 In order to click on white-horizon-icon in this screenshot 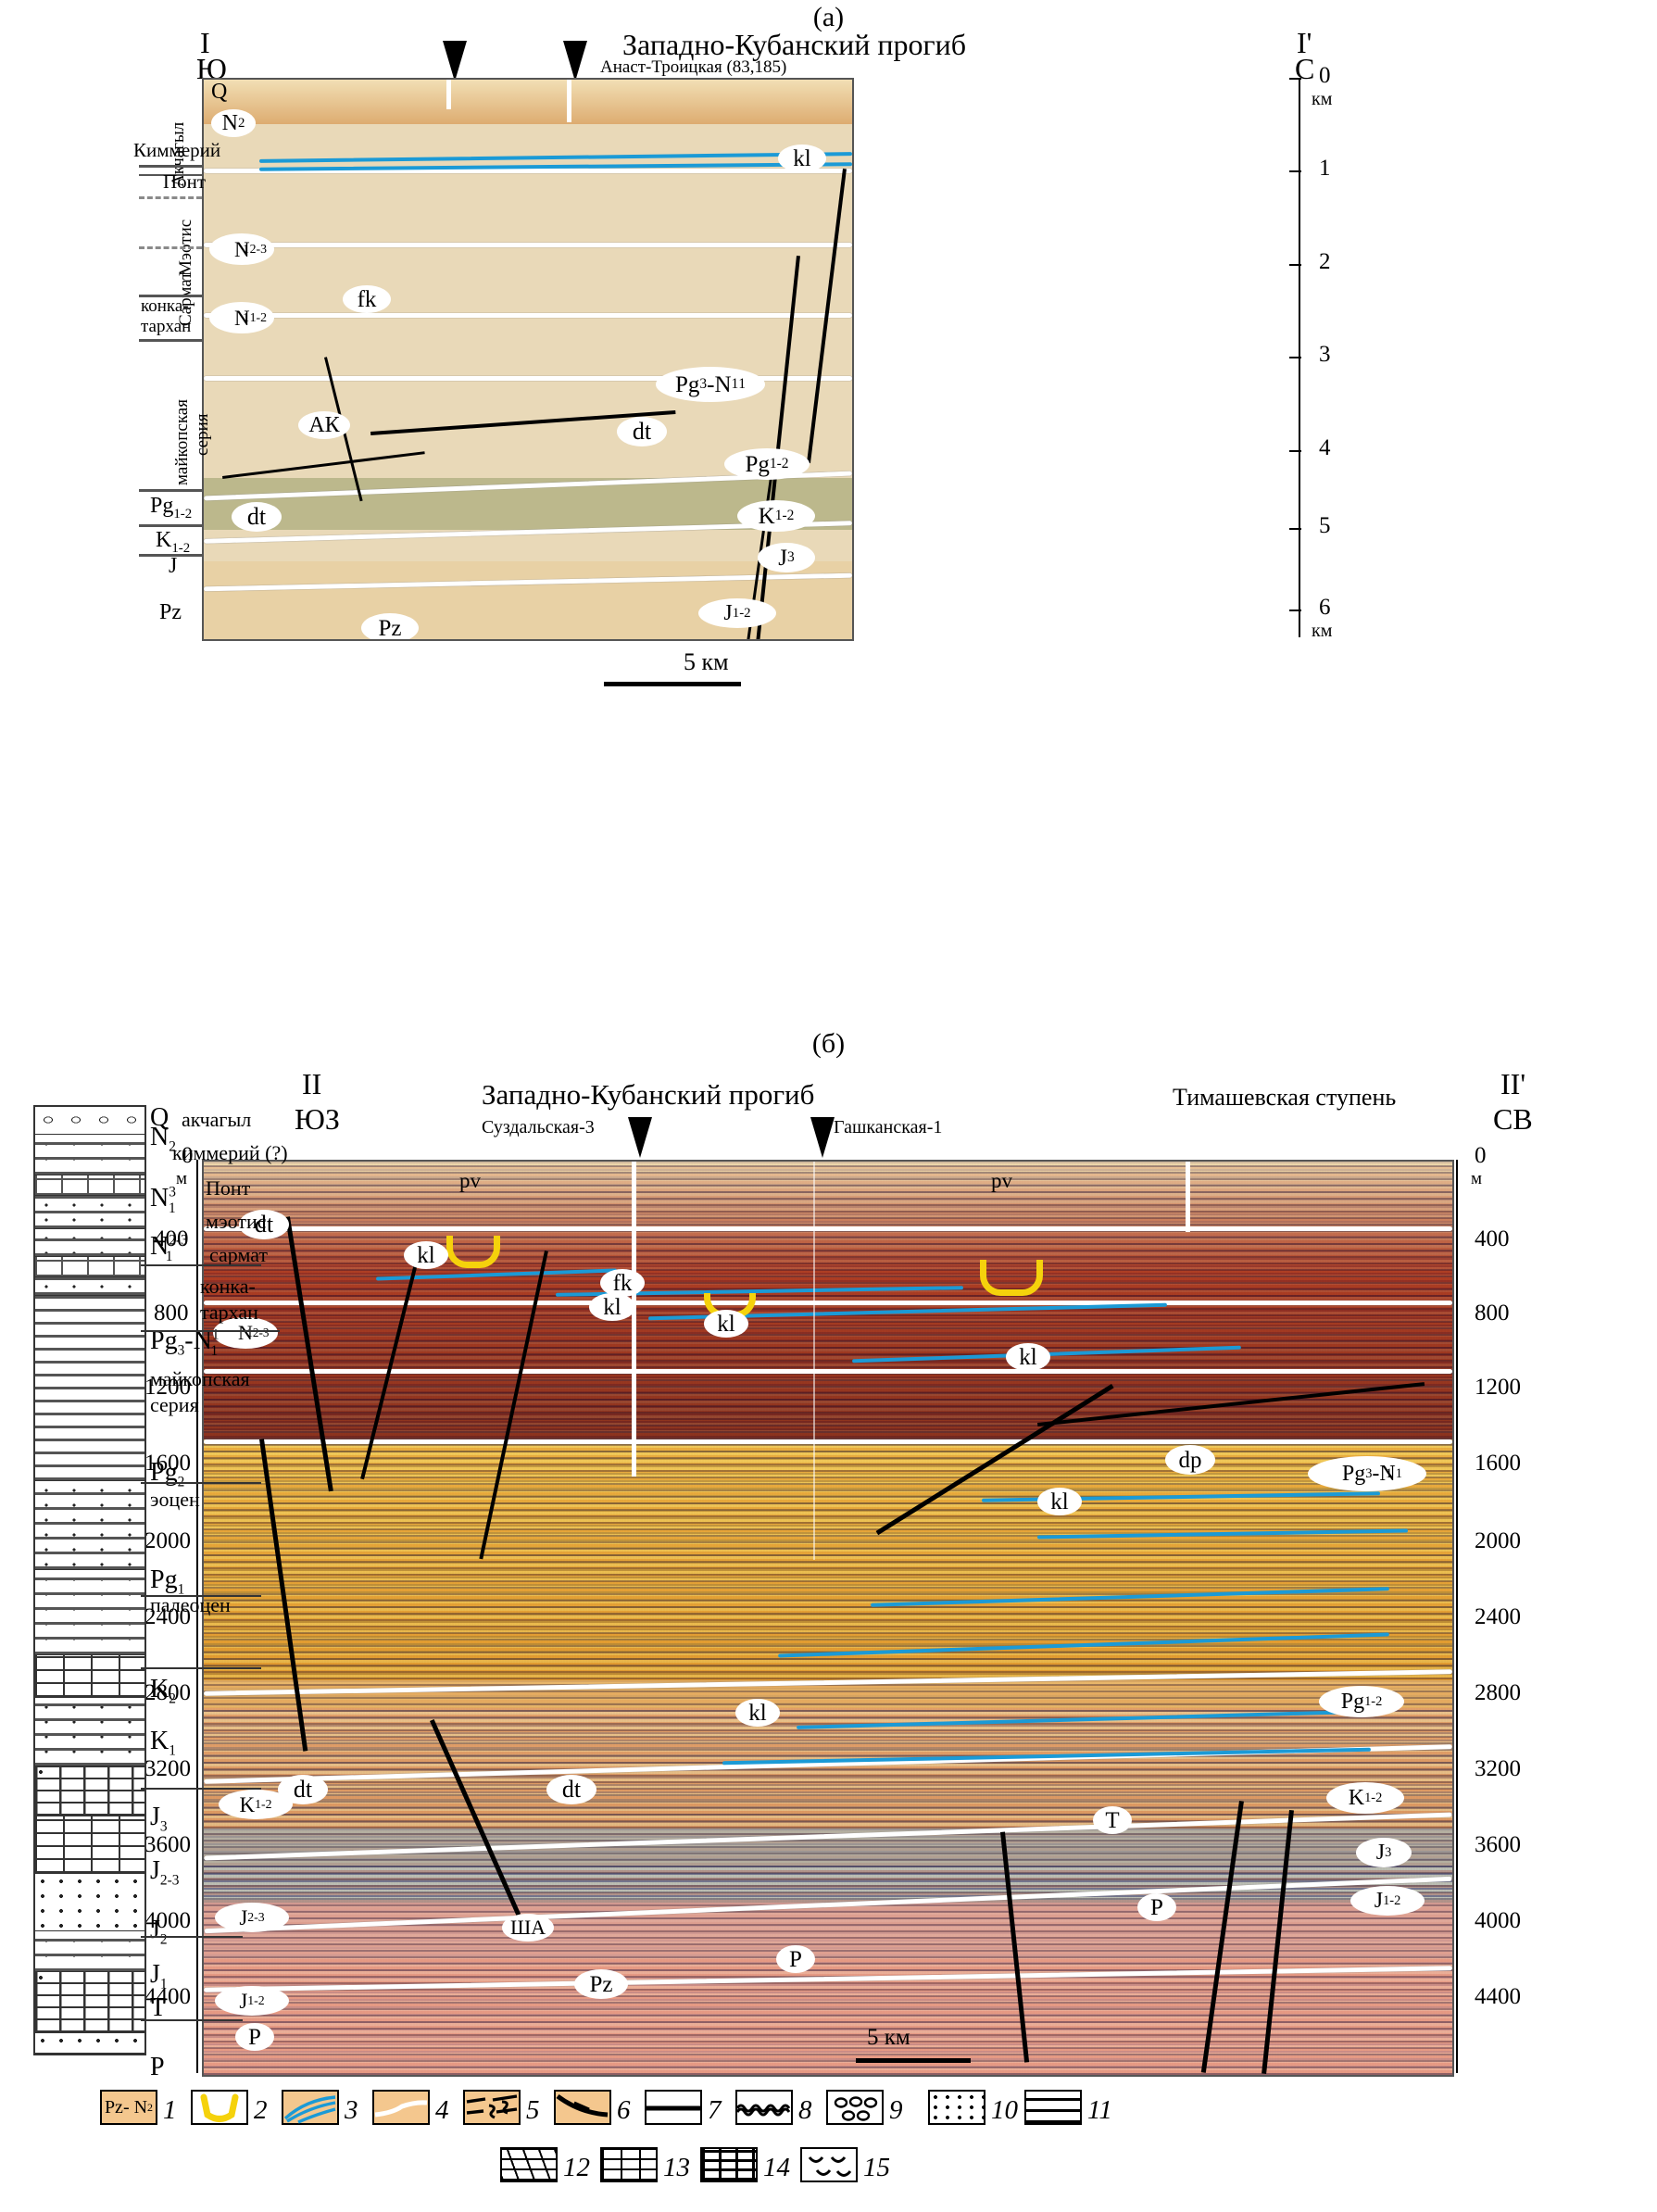, I will do `click(401, 2109)`.